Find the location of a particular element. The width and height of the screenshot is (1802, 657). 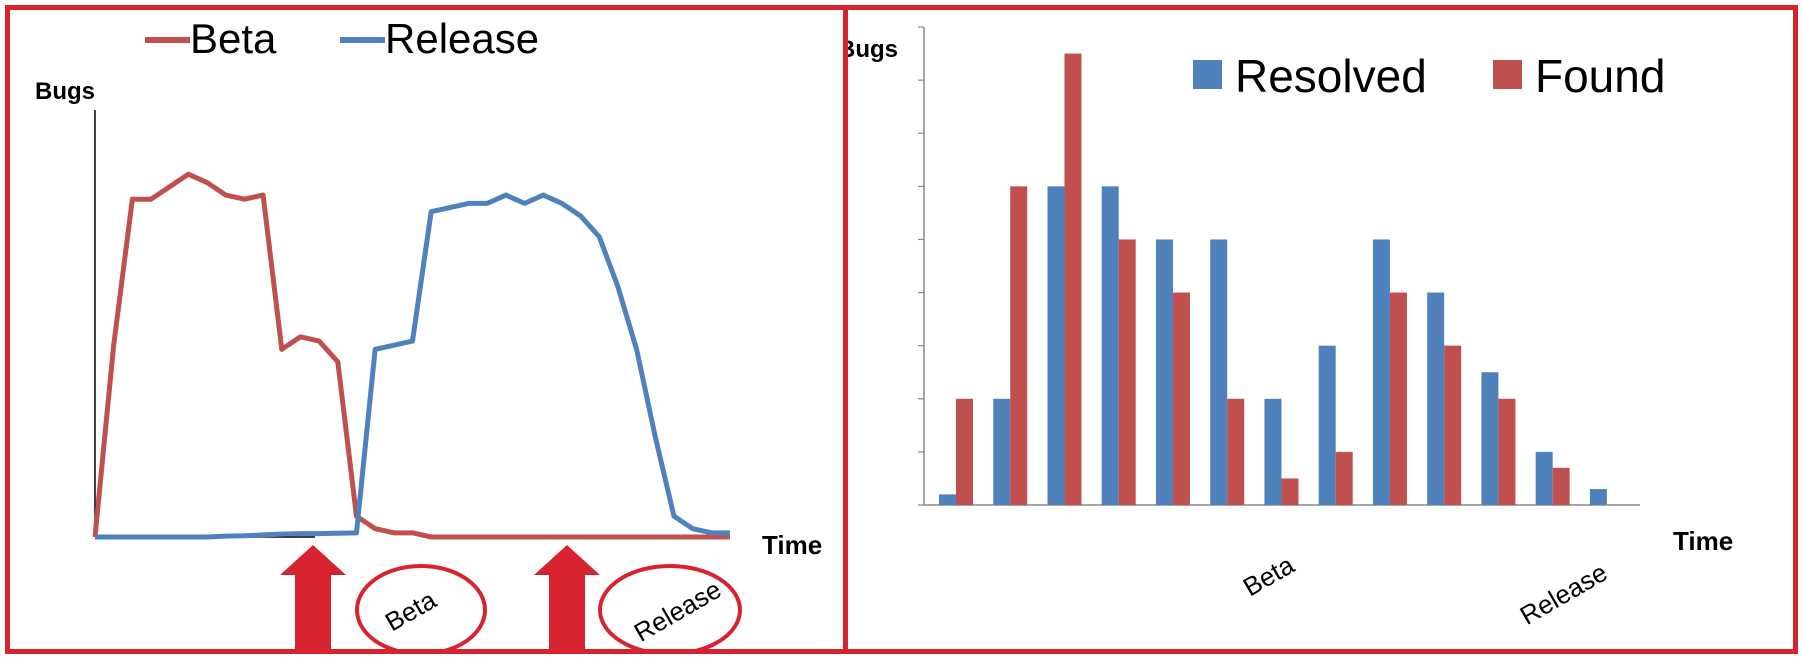

annotation-circle-beta is located at coordinates (421, 606).